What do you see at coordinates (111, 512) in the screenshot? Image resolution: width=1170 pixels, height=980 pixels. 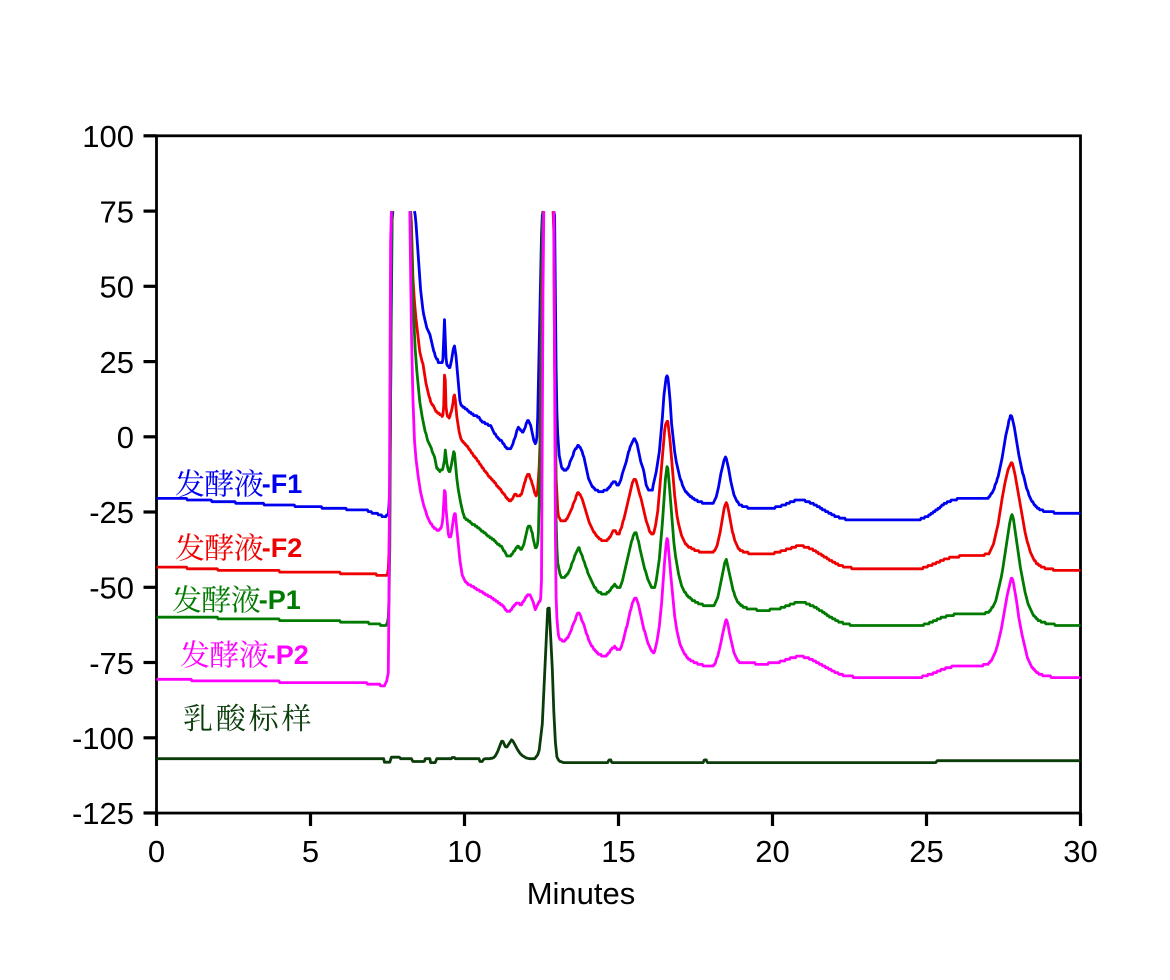 I see `svg-text: -25` at bounding box center [111, 512].